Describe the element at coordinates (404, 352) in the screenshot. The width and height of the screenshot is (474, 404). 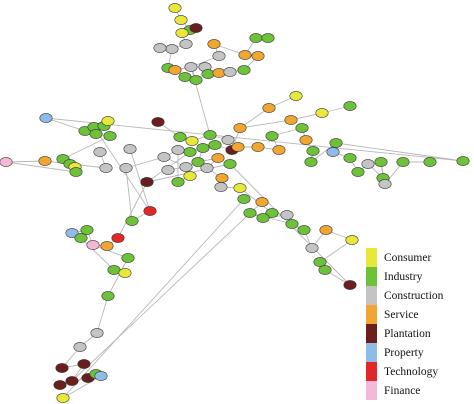
I see `legend-label: Property` at that location.